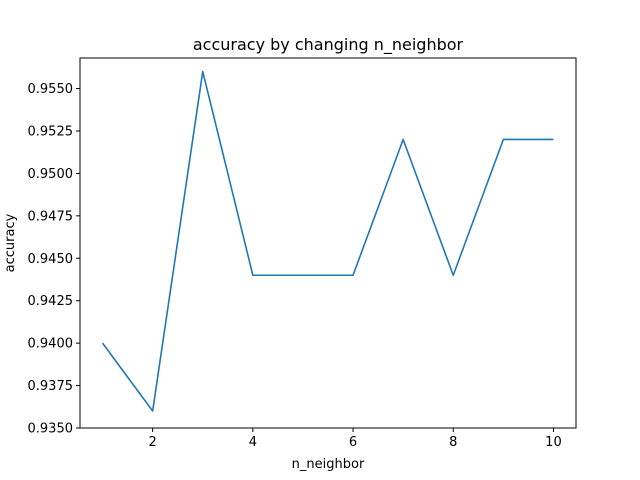 The width and height of the screenshot is (640, 480). What do you see at coordinates (51, 344) in the screenshot?
I see `y-tick-label: 0.9400` at bounding box center [51, 344].